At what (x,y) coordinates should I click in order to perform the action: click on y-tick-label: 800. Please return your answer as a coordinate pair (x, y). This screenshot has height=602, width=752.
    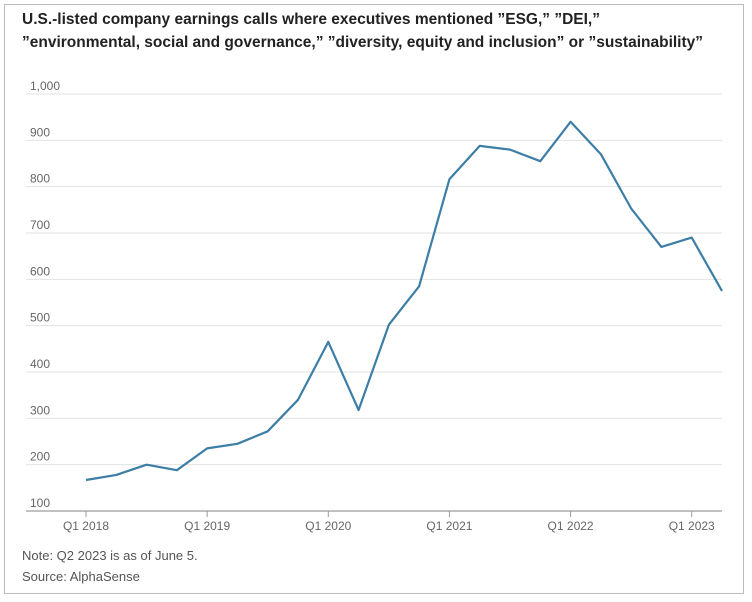
    Looking at the image, I should click on (40, 179).